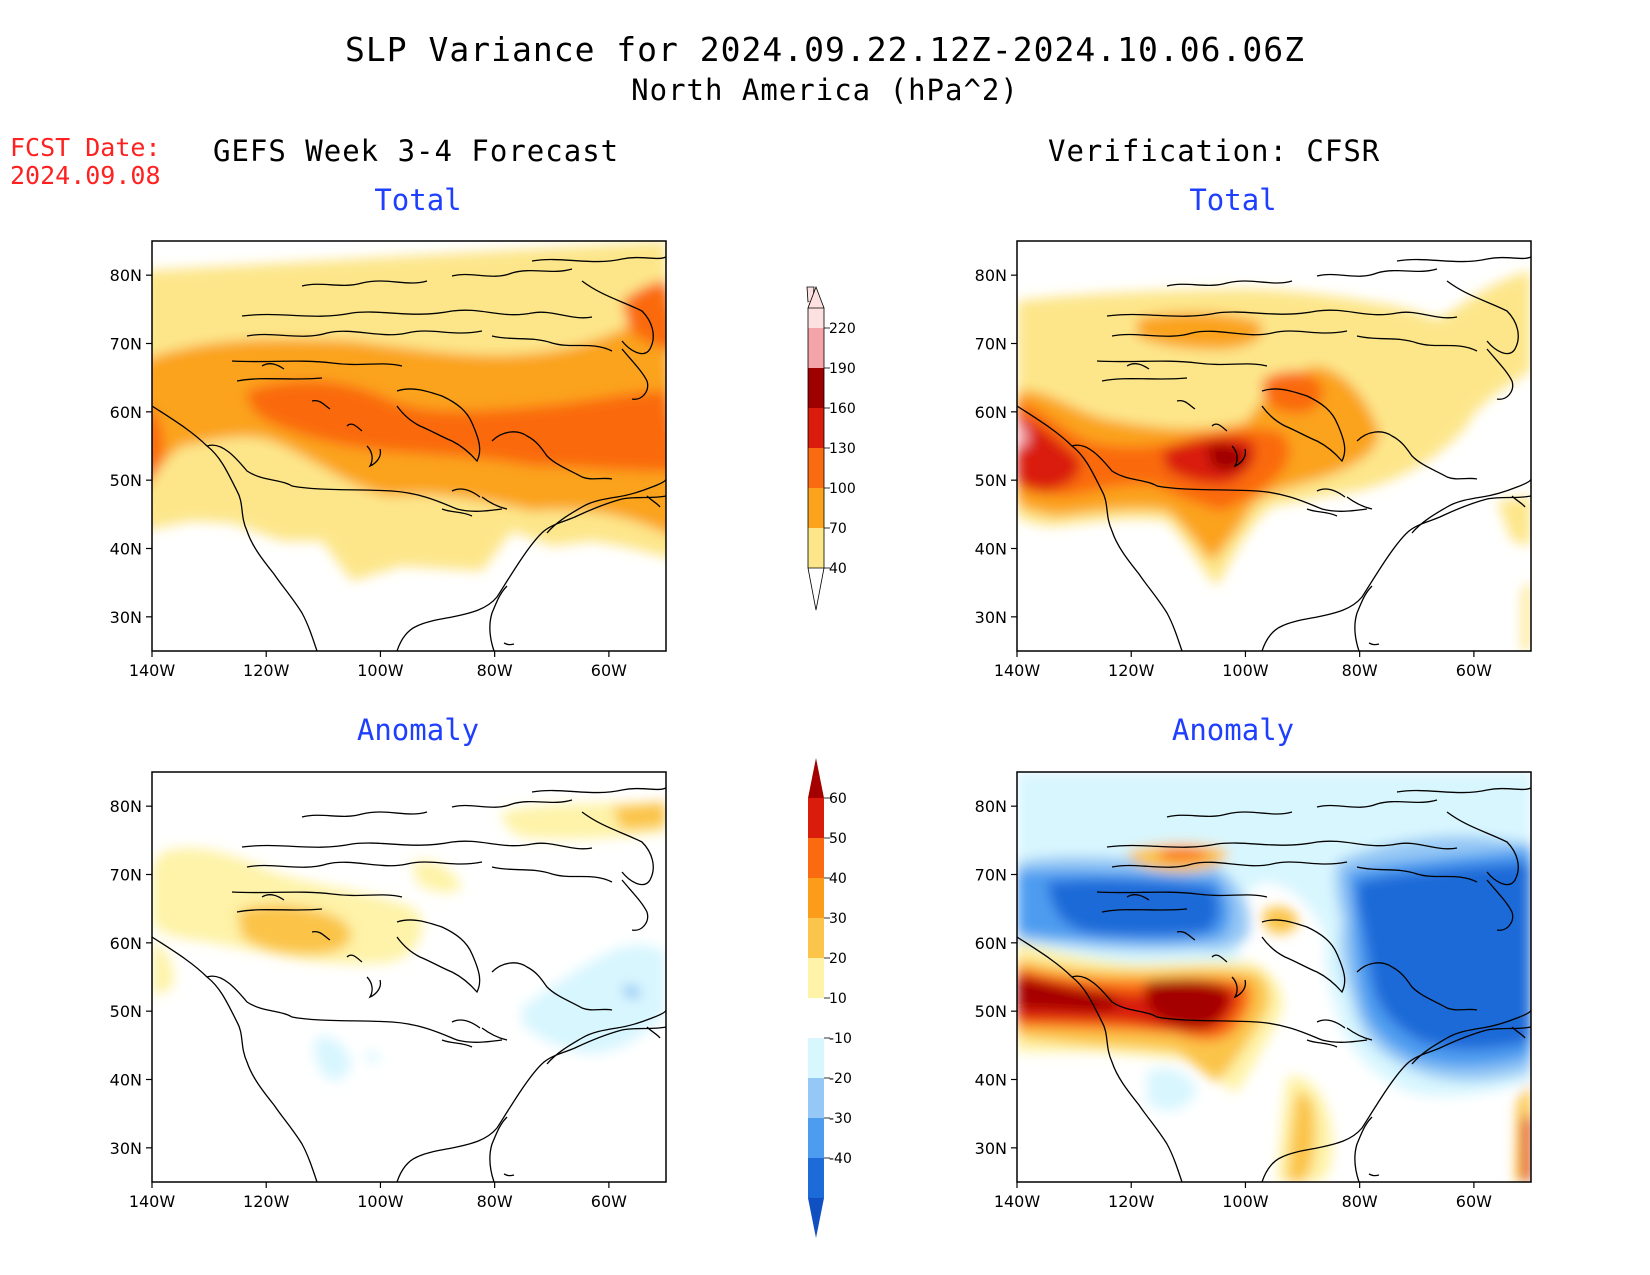 The width and height of the screenshot is (1650, 1275). I want to click on colorbar-label: 30, so click(838, 919).